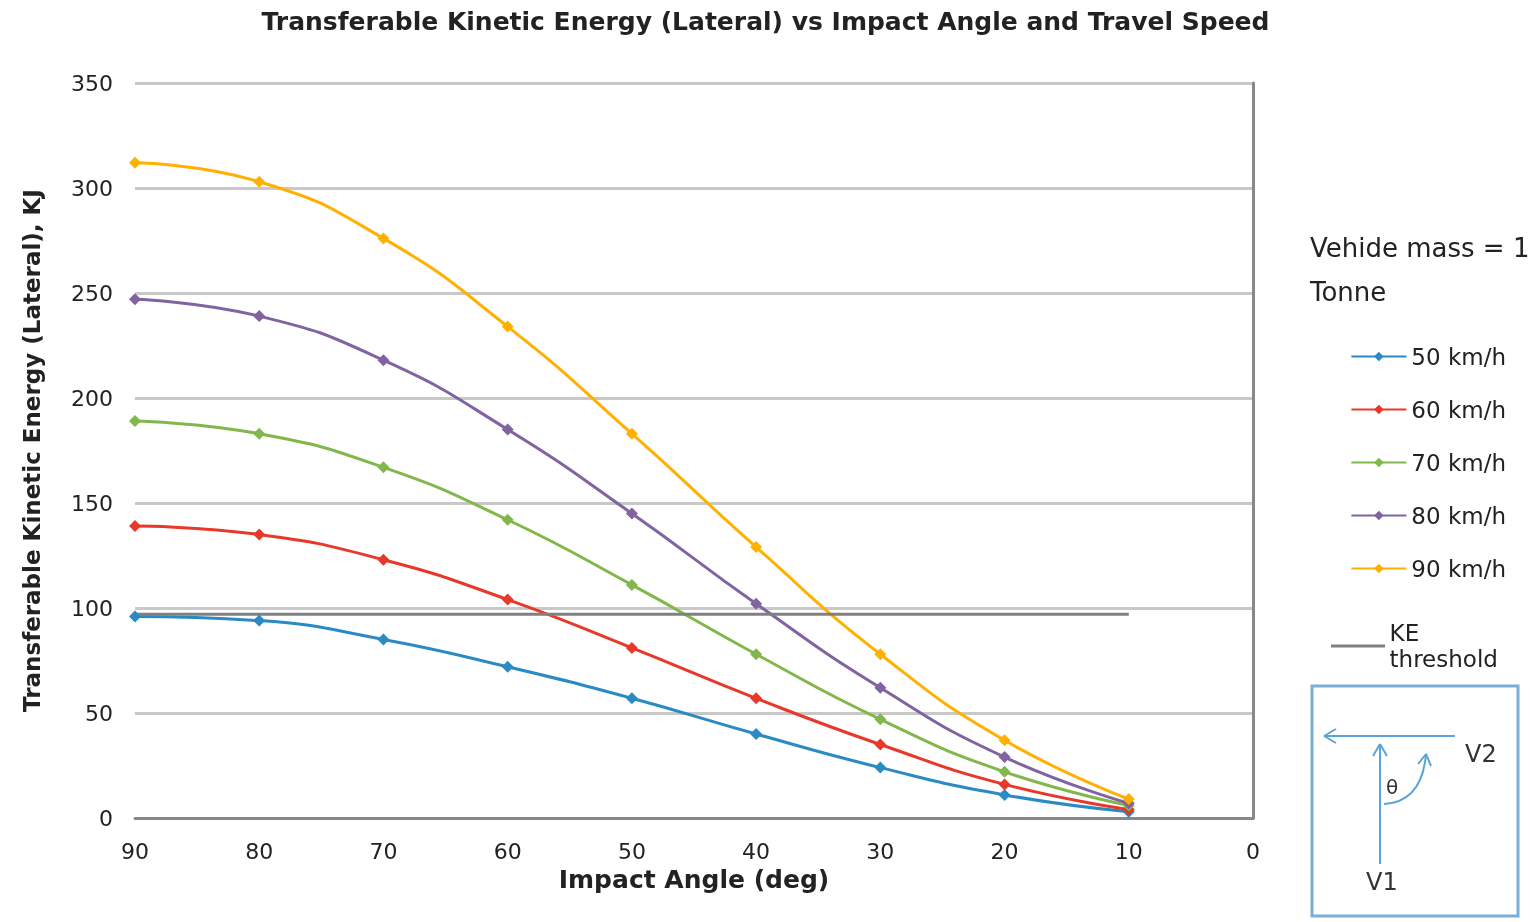 This screenshot has height=922, width=1531. I want to click on text: Vehide mass = 1 Tonne, so click(1420, 270).